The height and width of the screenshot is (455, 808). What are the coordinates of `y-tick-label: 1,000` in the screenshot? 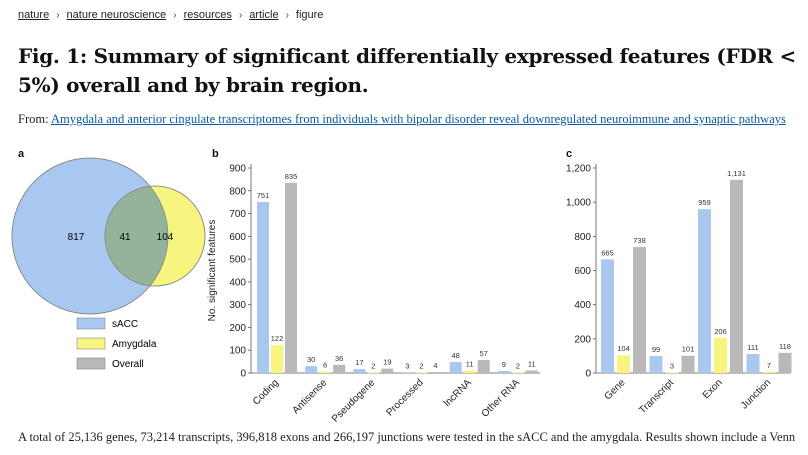 It's located at (578, 203).